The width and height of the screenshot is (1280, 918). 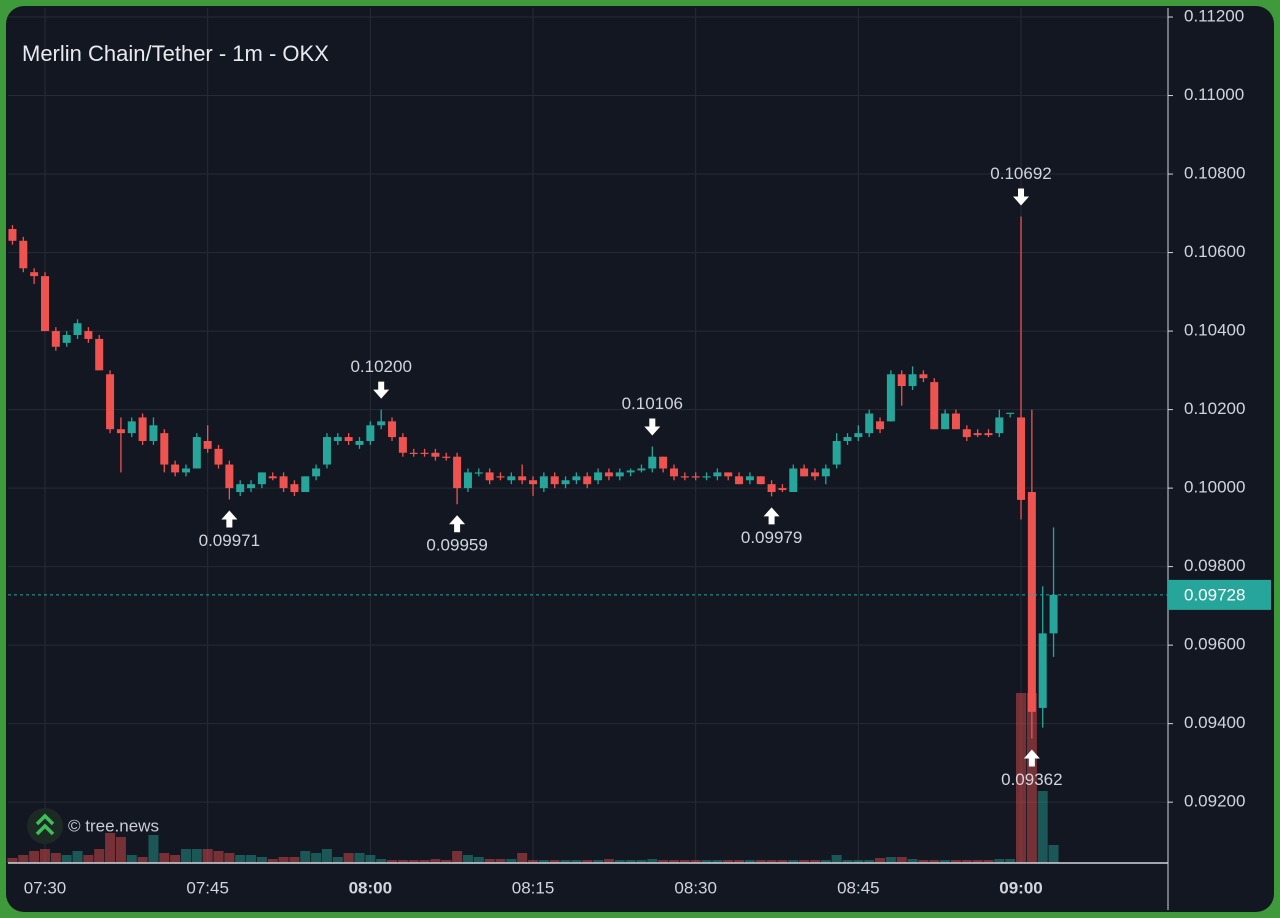 What do you see at coordinates (113, 825) in the screenshot?
I see `watermark: © tree.news` at bounding box center [113, 825].